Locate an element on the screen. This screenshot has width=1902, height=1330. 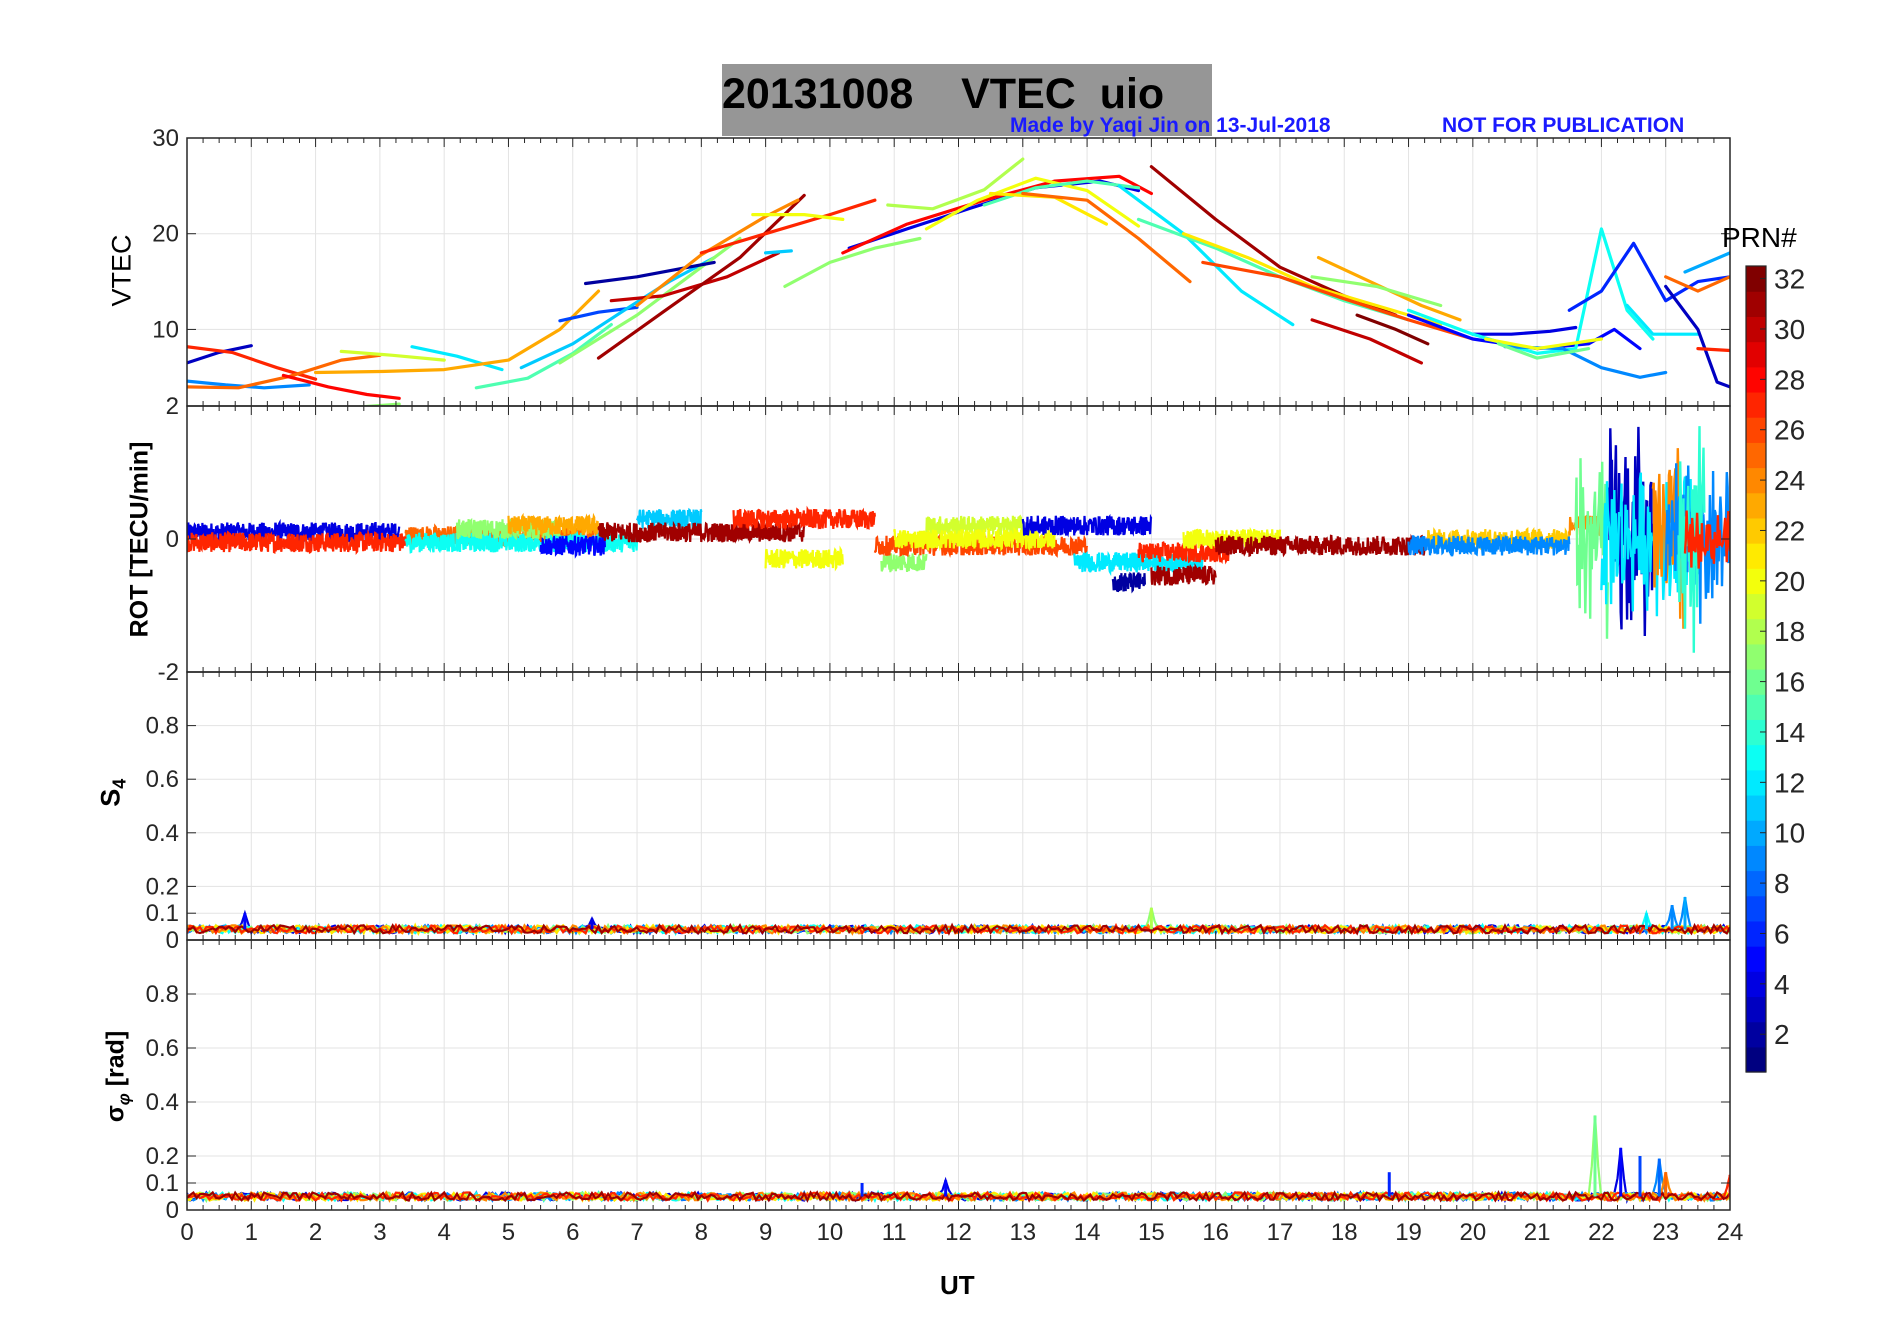
colorbar-tick-label: 30 is located at coordinates (1789, 329).